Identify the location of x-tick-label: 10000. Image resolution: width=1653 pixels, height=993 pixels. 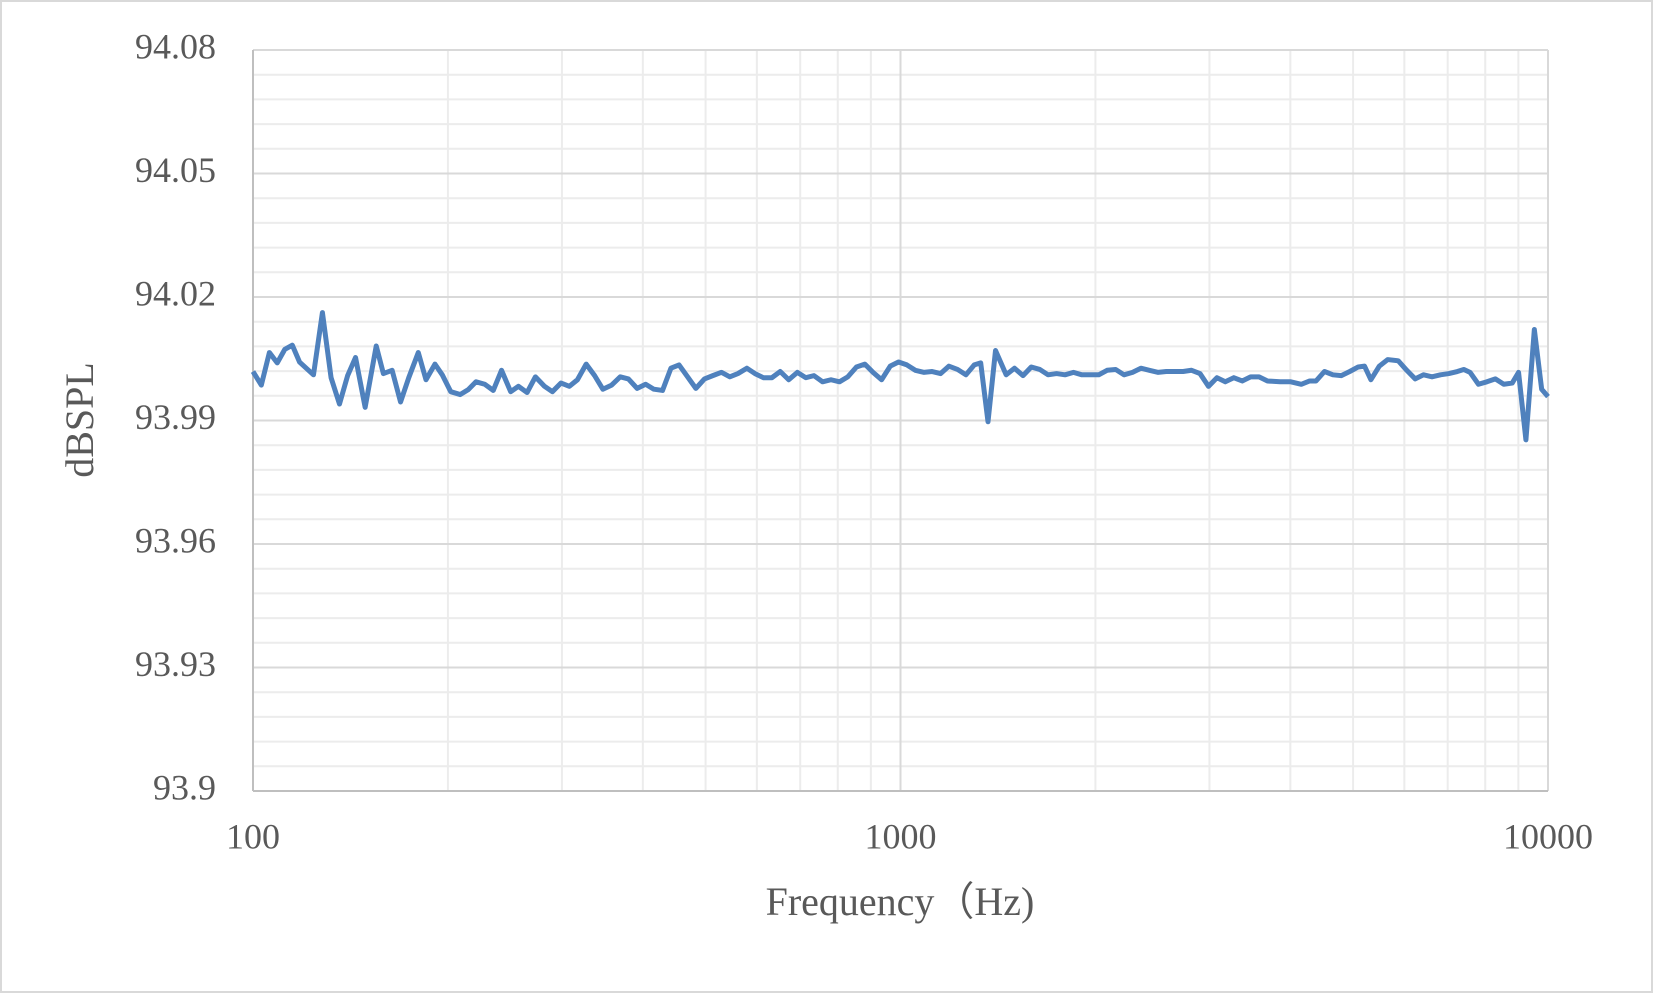
(1548, 836).